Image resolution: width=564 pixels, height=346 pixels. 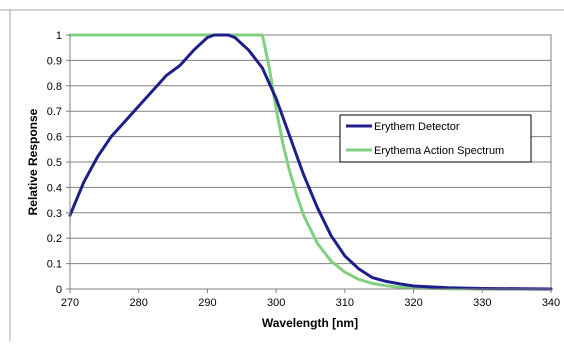 What do you see at coordinates (33, 161) in the screenshot?
I see `y-axis-title: Relative Response` at bounding box center [33, 161].